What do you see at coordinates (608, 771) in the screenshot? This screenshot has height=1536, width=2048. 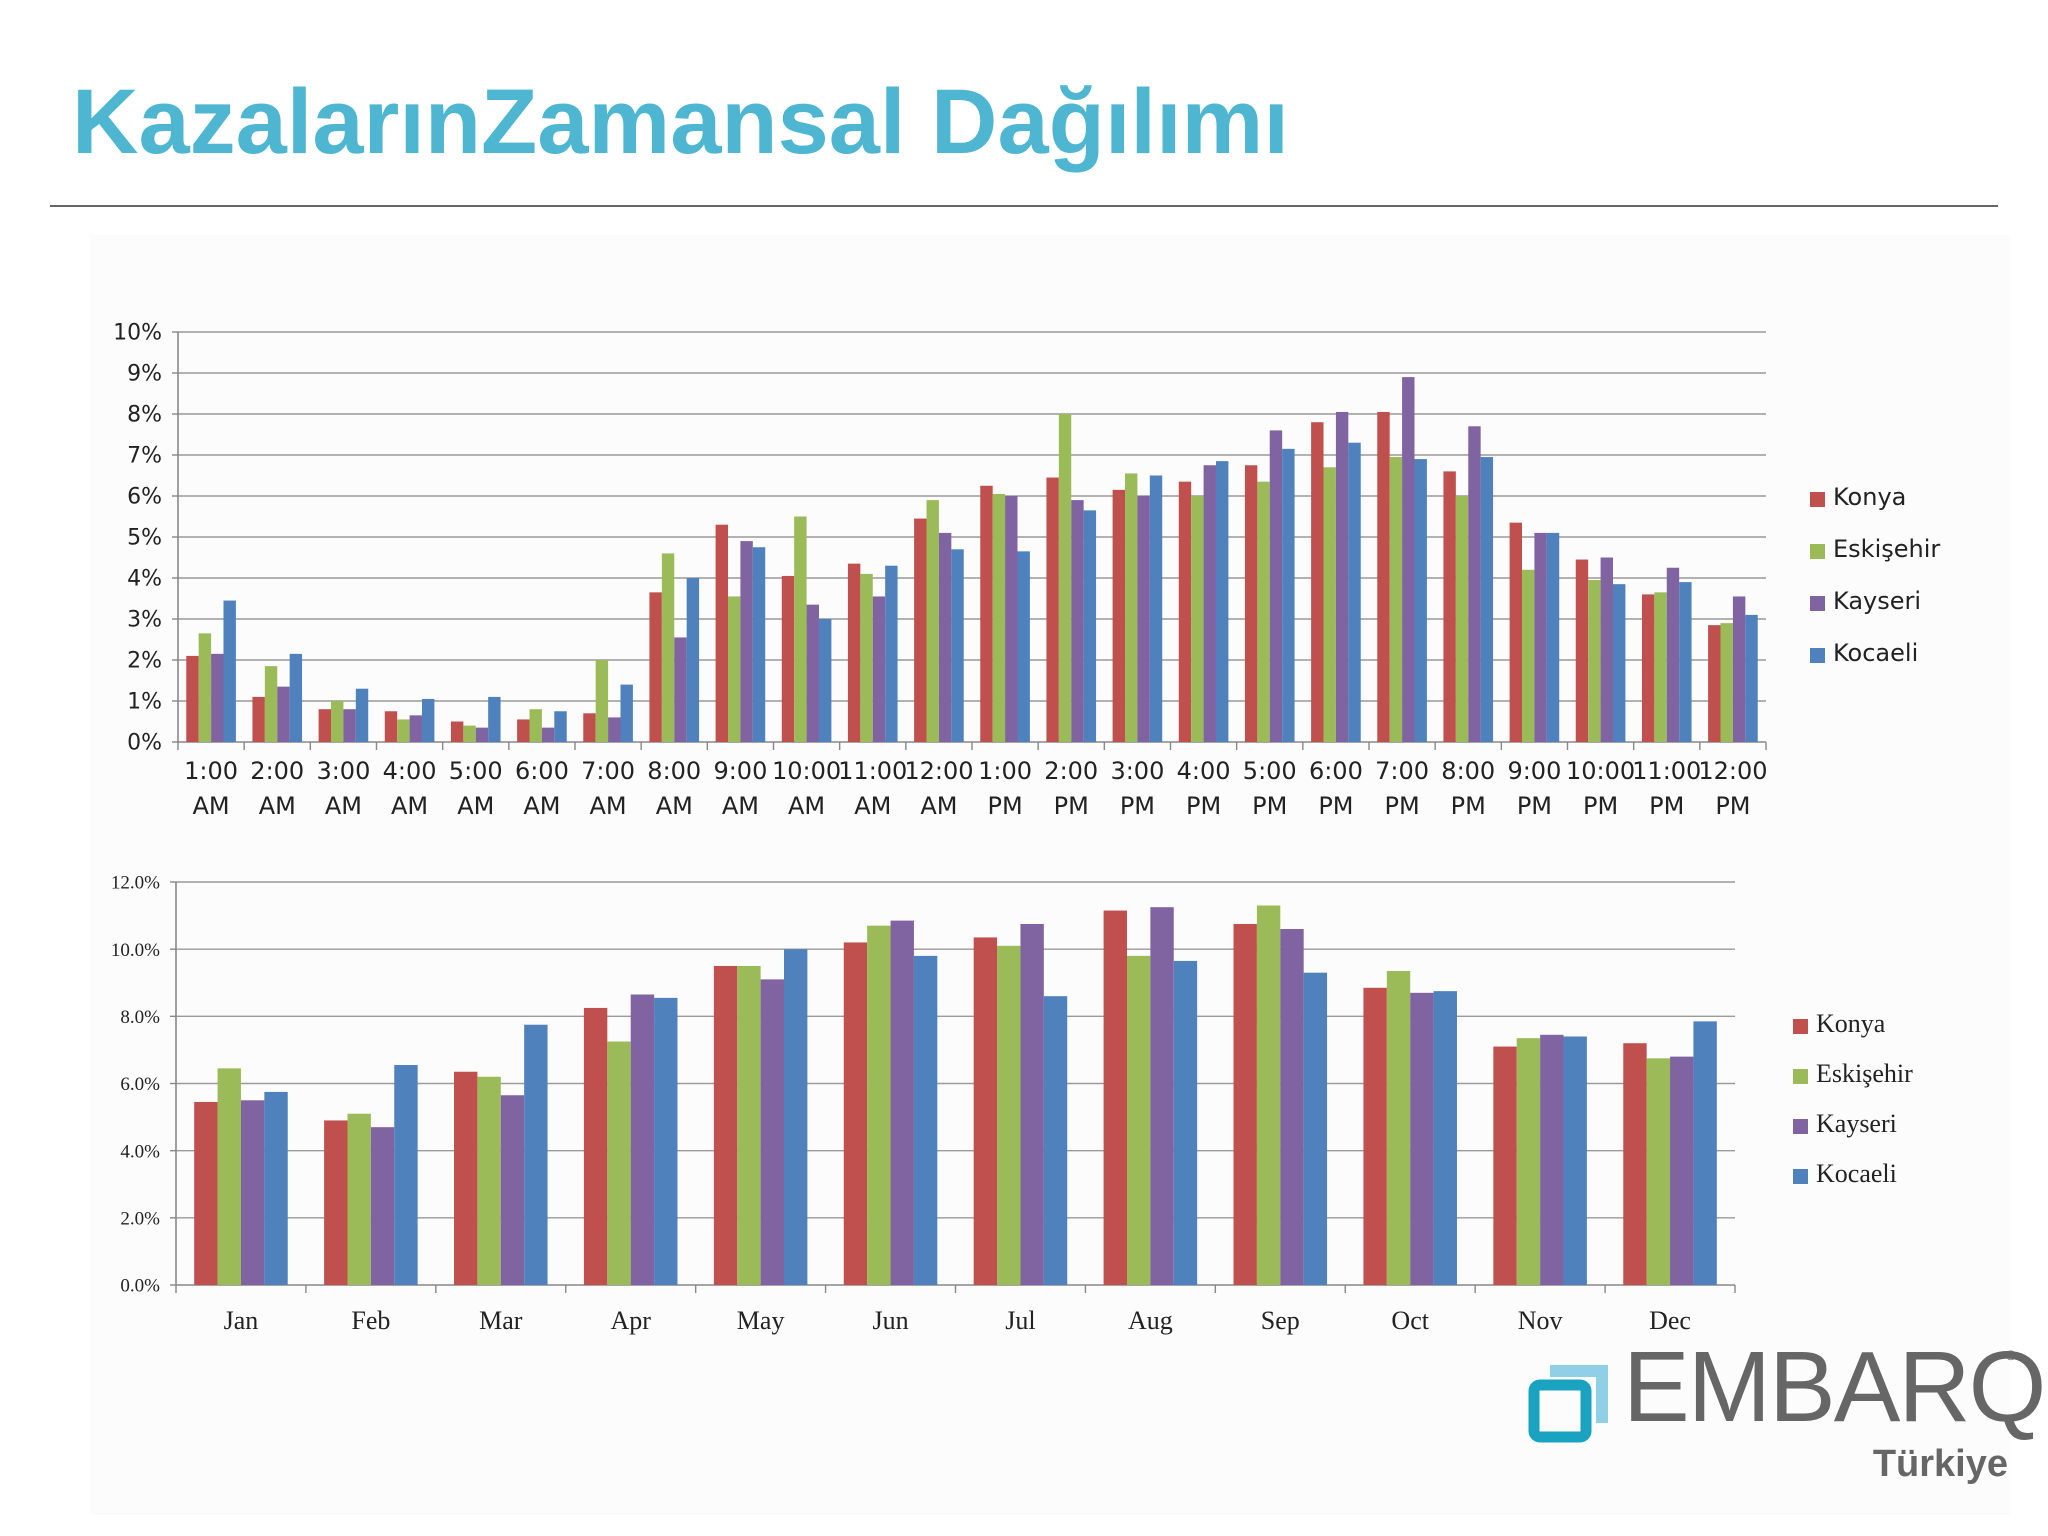 I see `x-tick-label: 7:00` at bounding box center [608, 771].